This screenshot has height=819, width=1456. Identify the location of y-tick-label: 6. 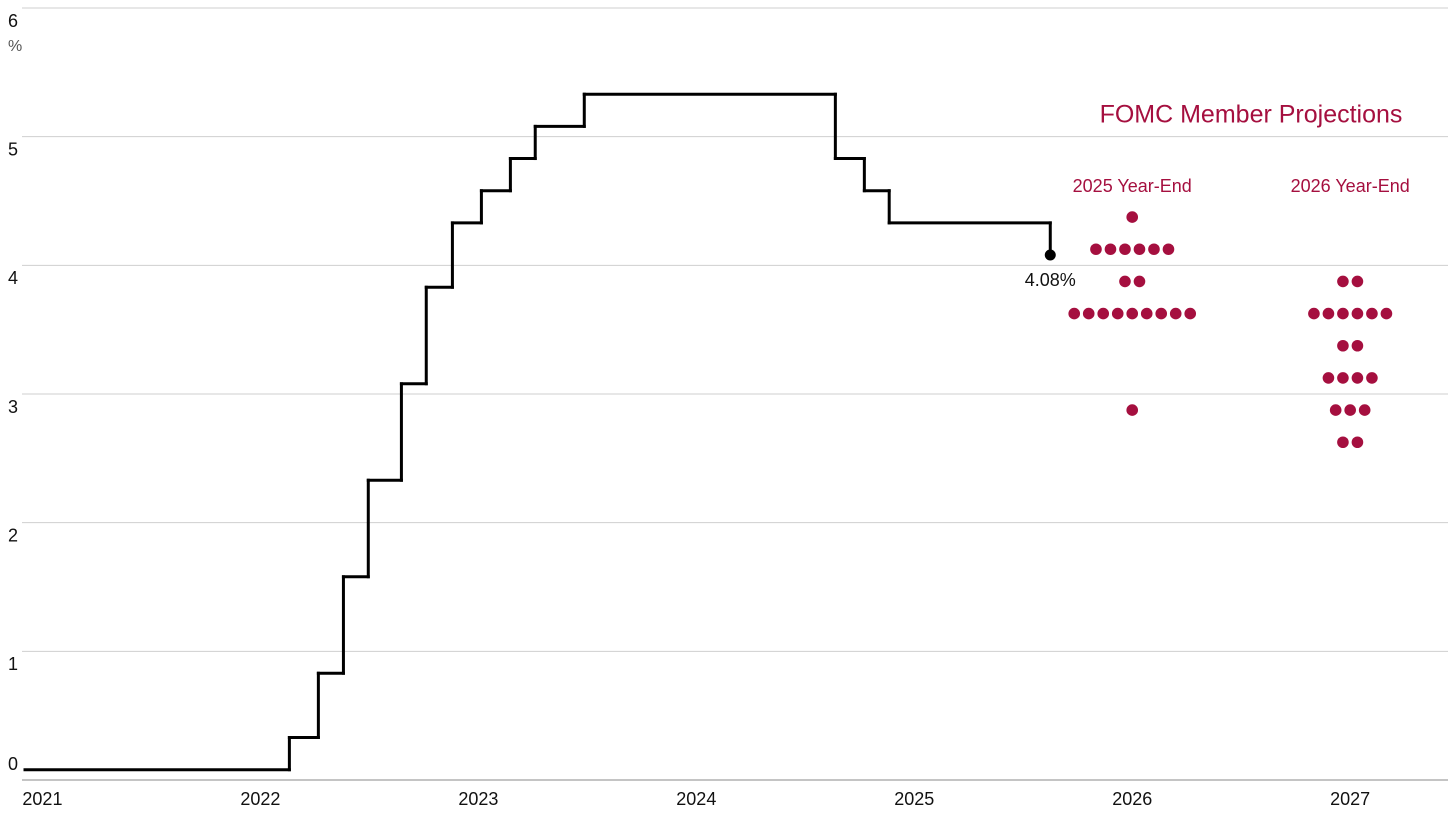
(13, 21).